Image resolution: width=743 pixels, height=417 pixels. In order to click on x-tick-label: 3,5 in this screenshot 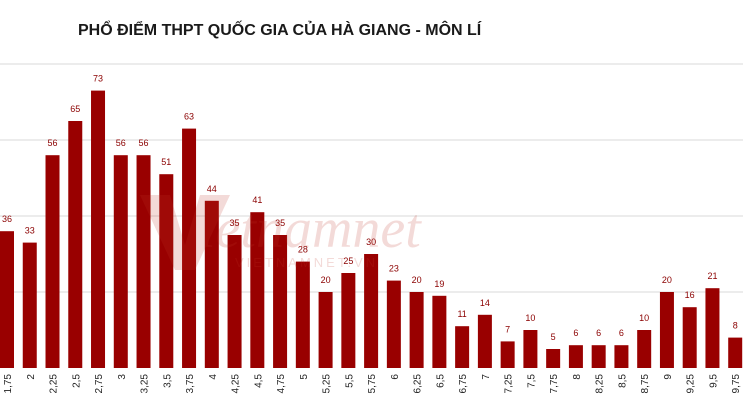, I will do `click(167, 381)`.